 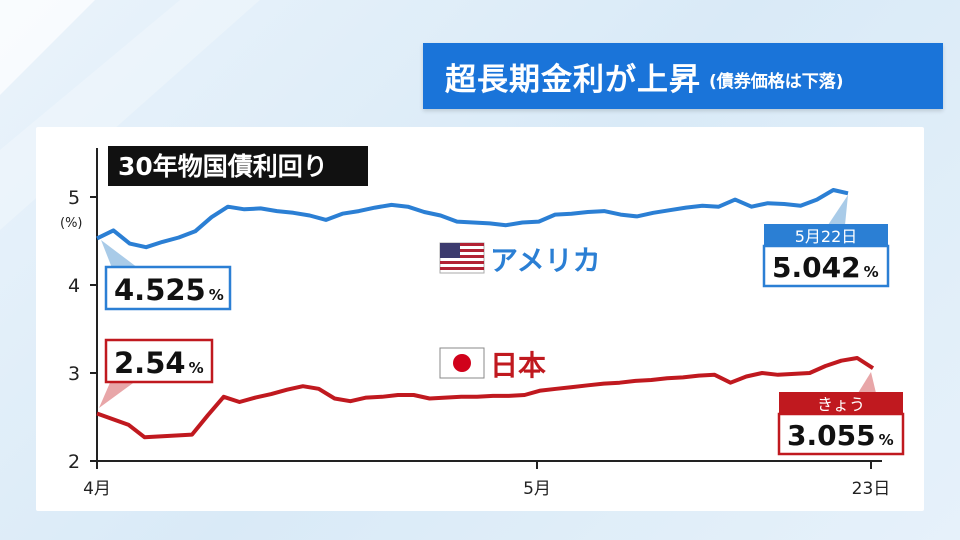 I want to click on jp-flag-icon, so click(x=462, y=363).